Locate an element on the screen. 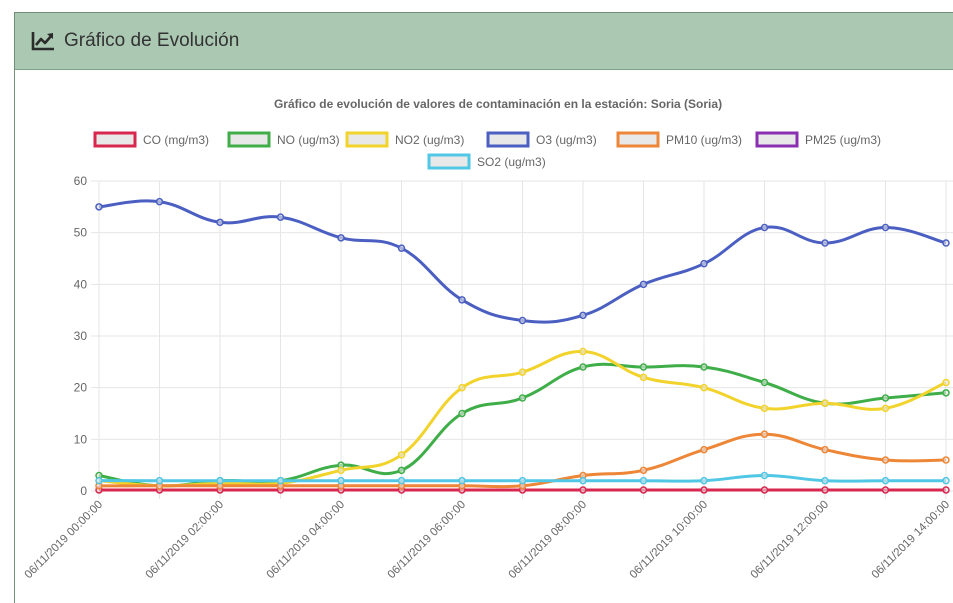  x-tick-label: 06/11/2019 10:00:00 is located at coordinates (669, 540).